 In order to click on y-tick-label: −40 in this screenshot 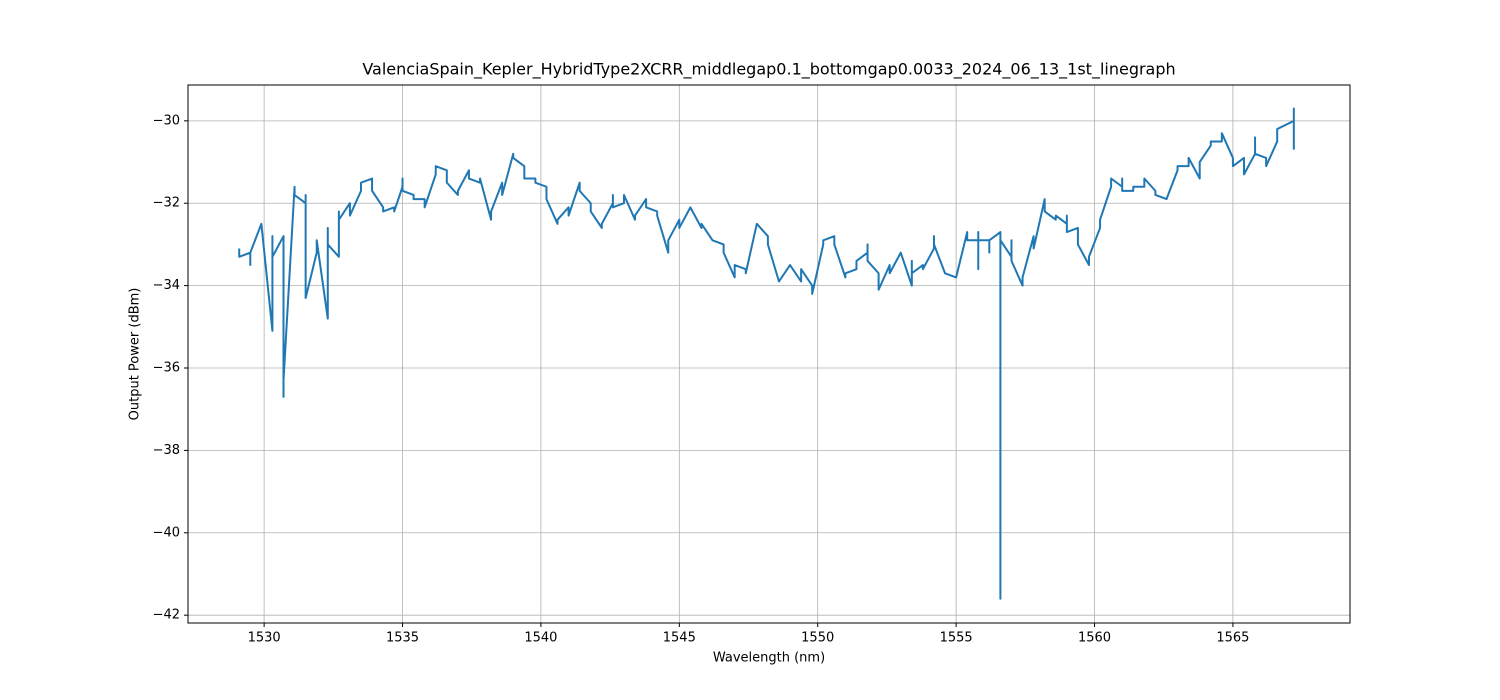, I will do `click(166, 532)`.